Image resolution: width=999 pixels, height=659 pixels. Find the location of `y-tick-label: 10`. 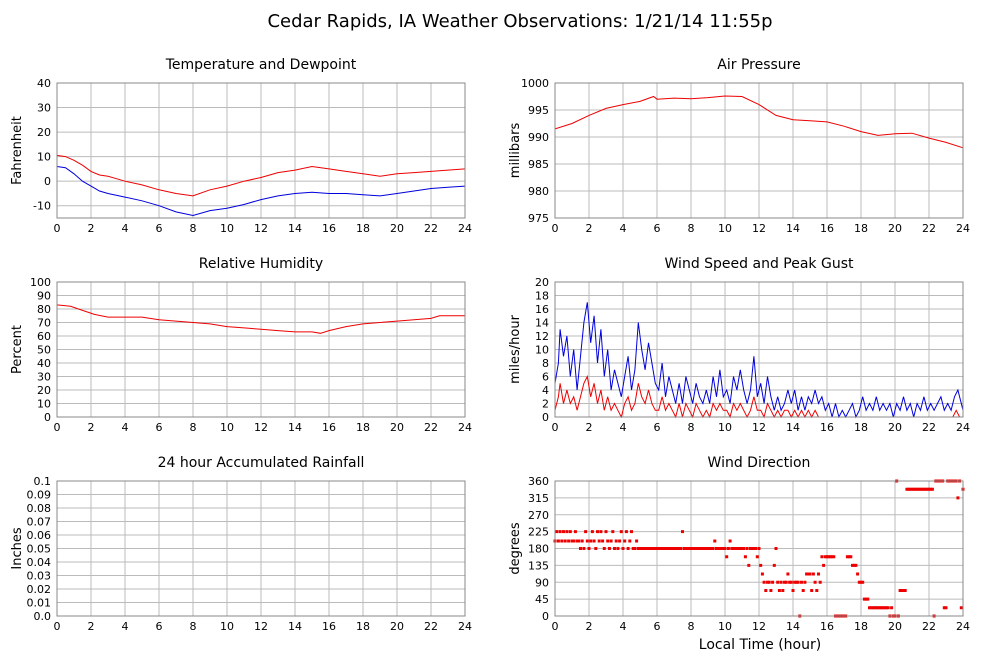

y-tick-label: 10 is located at coordinates (542, 350).